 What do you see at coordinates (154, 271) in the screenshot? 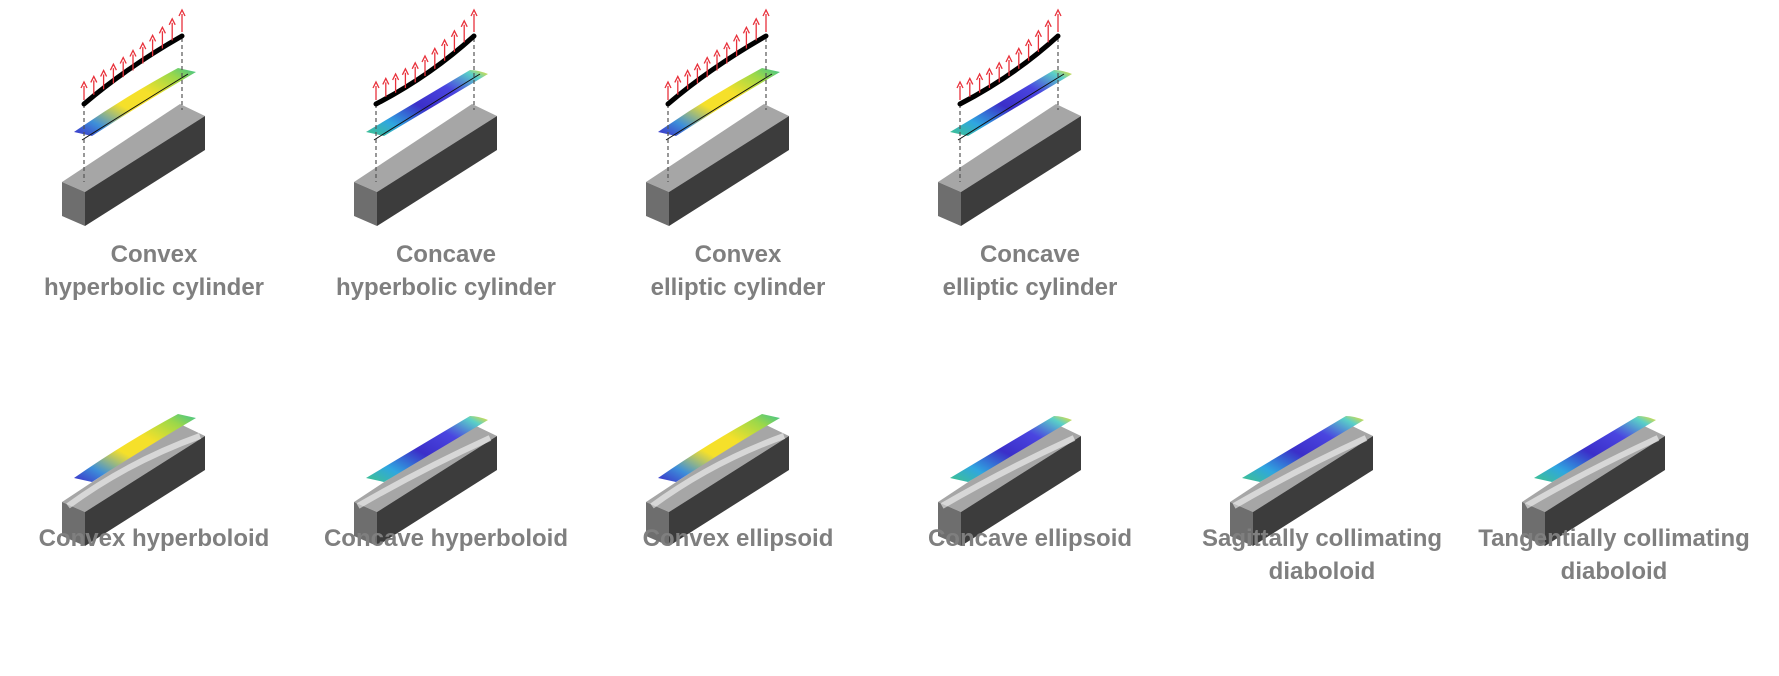
I see `surface-caption: Convex hyperbolic cylinder` at bounding box center [154, 271].